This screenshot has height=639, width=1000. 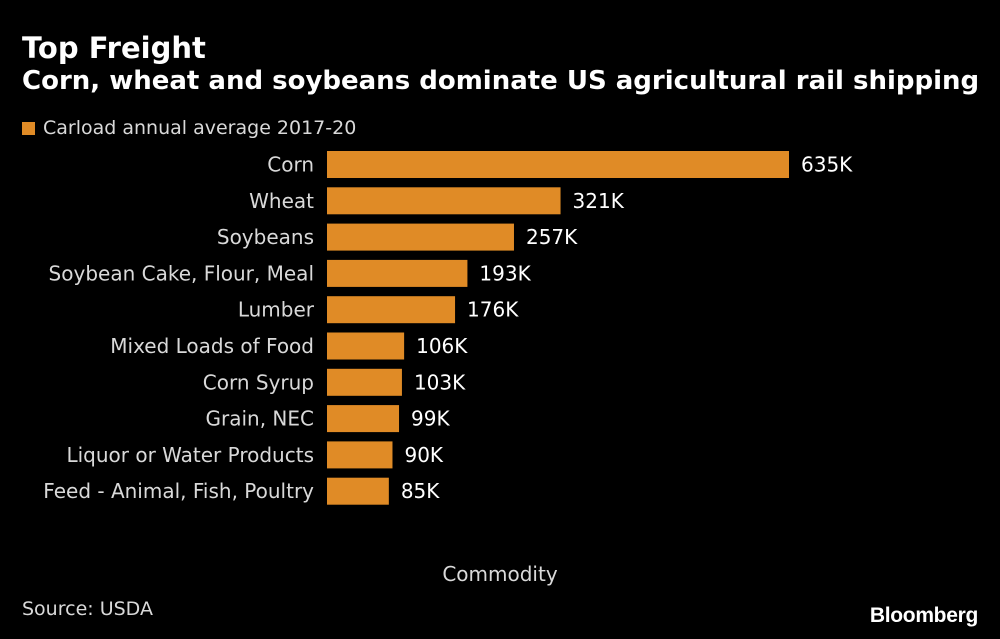 What do you see at coordinates (500, 574) in the screenshot?
I see `x-axis-label: Commodity` at bounding box center [500, 574].